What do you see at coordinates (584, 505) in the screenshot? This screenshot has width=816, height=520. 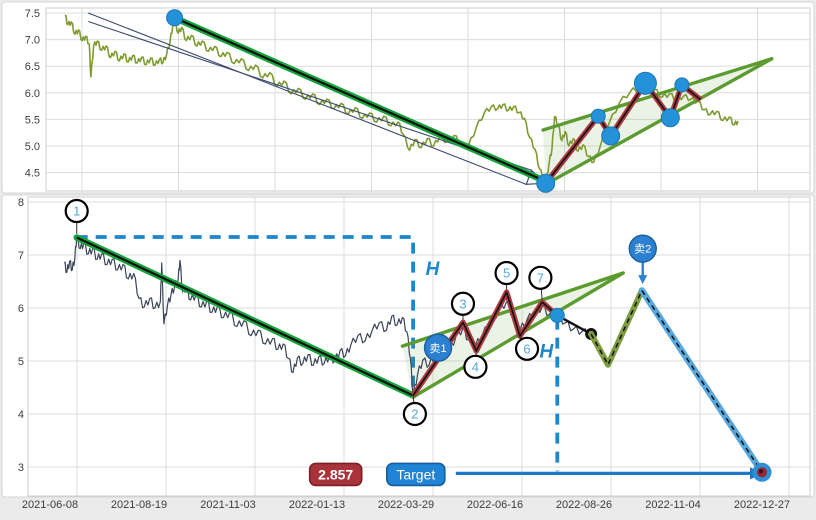 I see `x-date-label: 2022-08-26` at bounding box center [584, 505].